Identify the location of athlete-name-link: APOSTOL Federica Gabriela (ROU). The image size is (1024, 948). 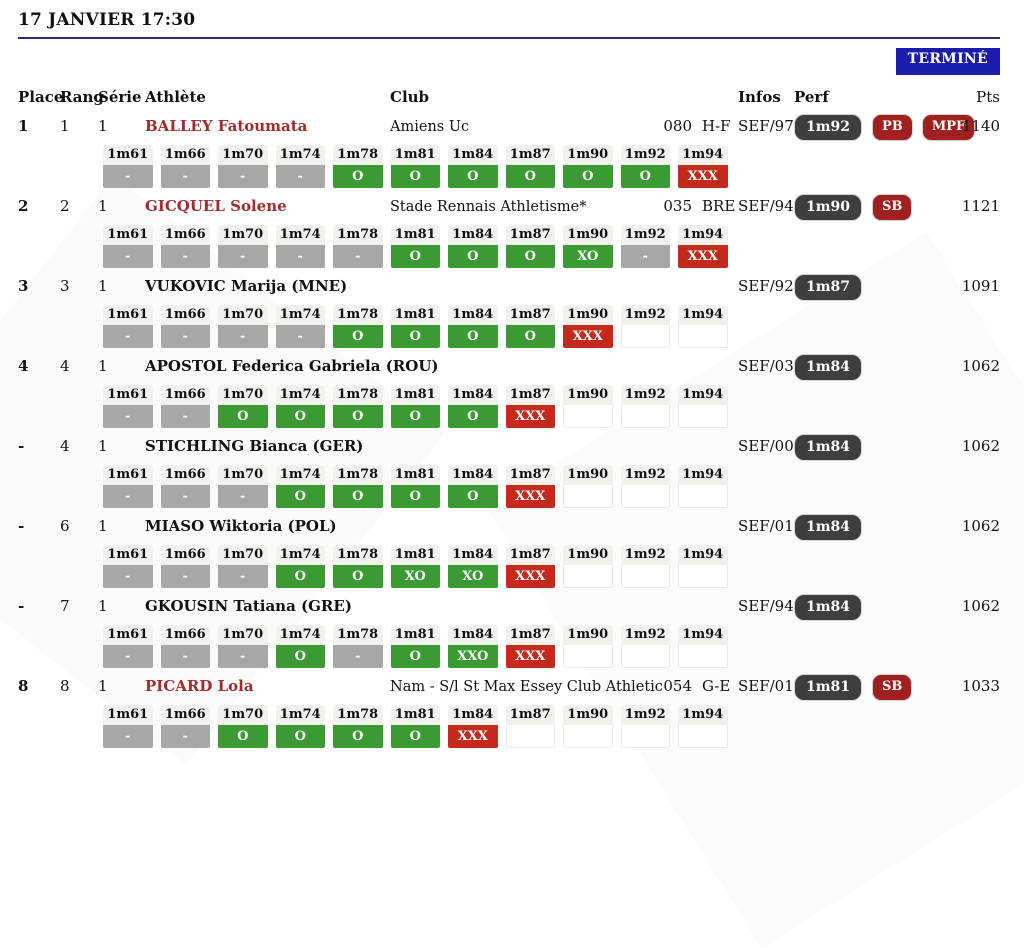
(292, 366).